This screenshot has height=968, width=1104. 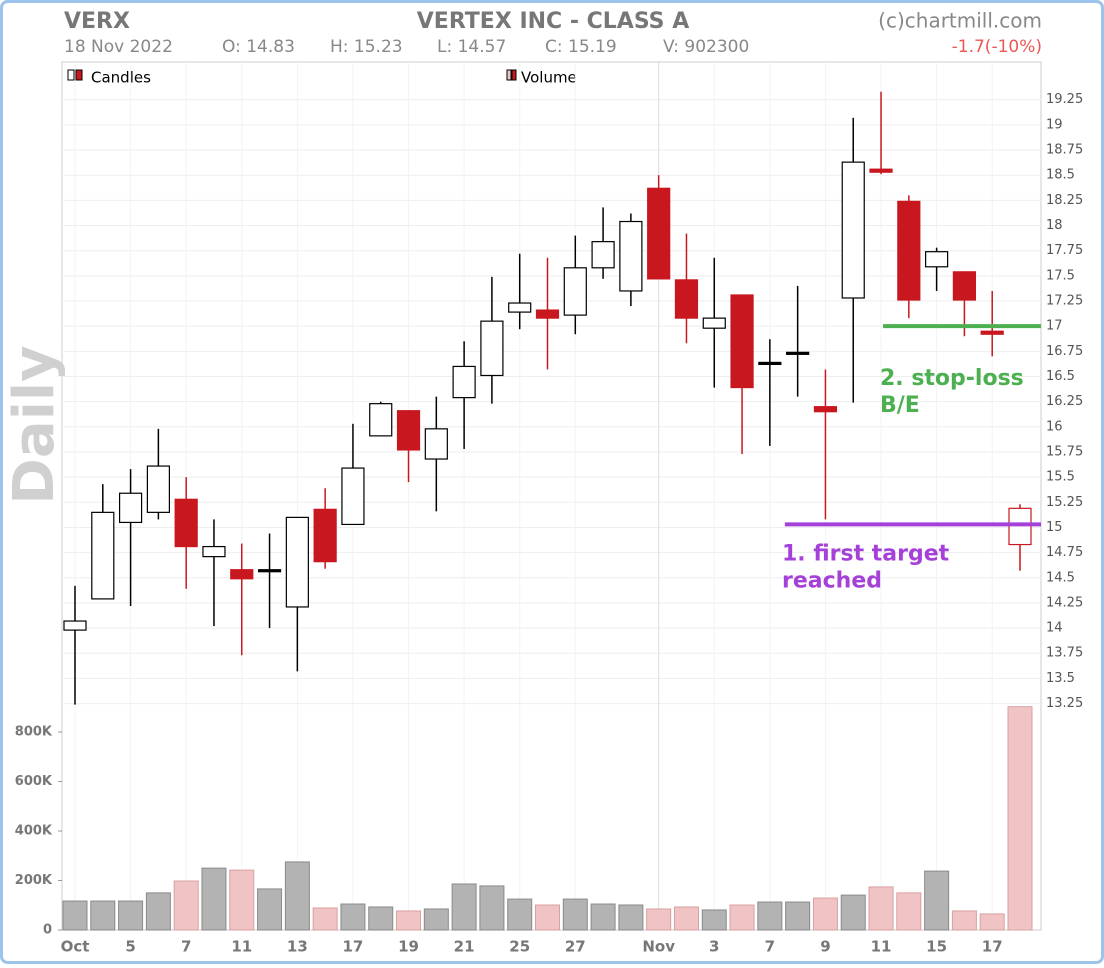 What do you see at coordinates (553, 21) in the screenshot?
I see `chart-title: VERTEX INC - CLASS A` at bounding box center [553, 21].